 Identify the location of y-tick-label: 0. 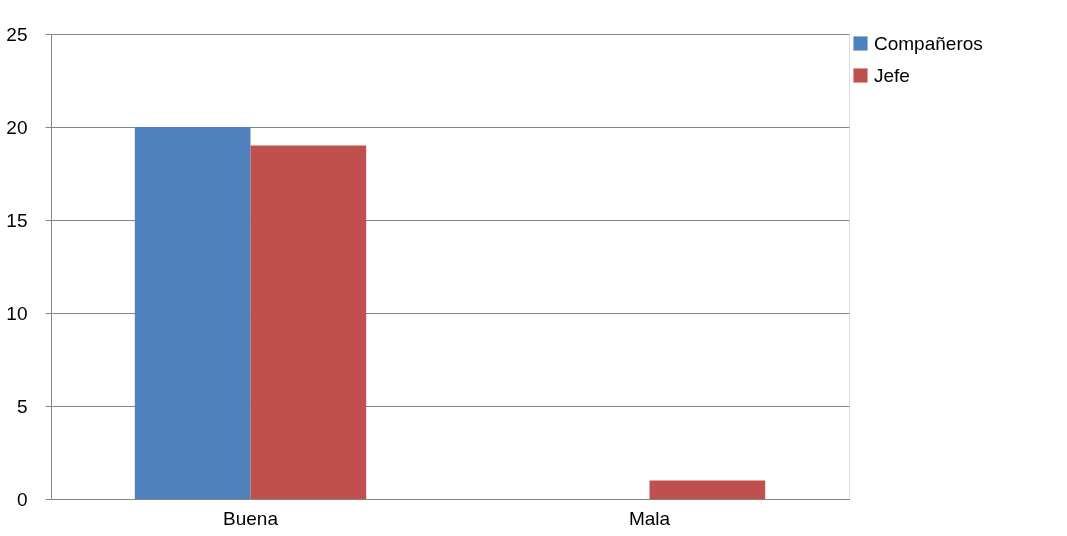
(22, 499).